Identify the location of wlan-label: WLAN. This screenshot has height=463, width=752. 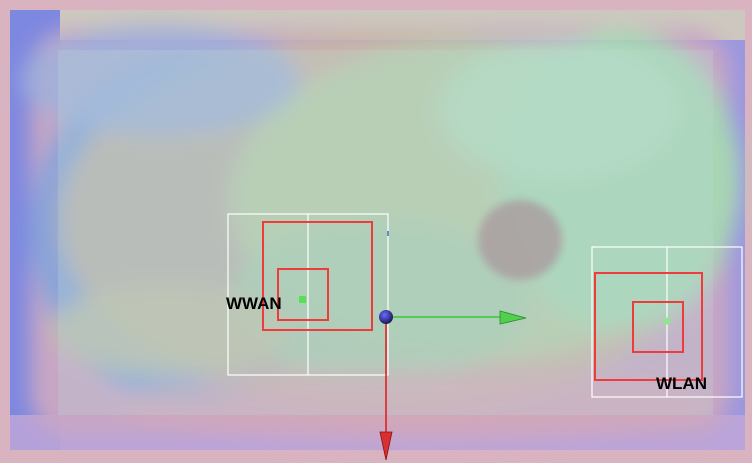
(681, 383).